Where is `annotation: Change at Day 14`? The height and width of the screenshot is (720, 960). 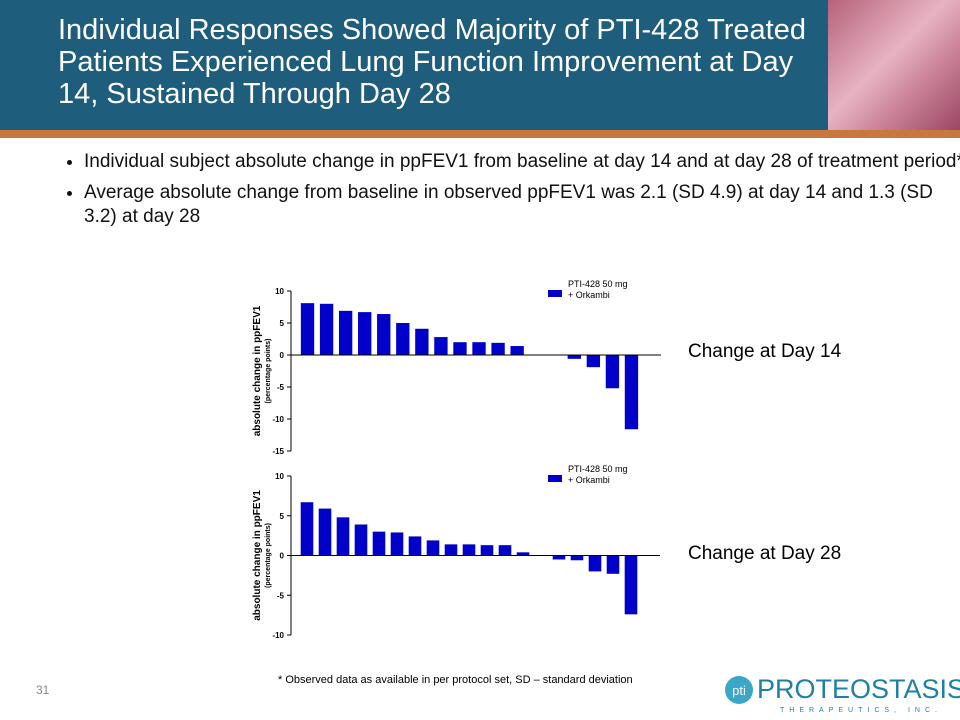 annotation: Change at Day 14 is located at coordinates (765, 351).